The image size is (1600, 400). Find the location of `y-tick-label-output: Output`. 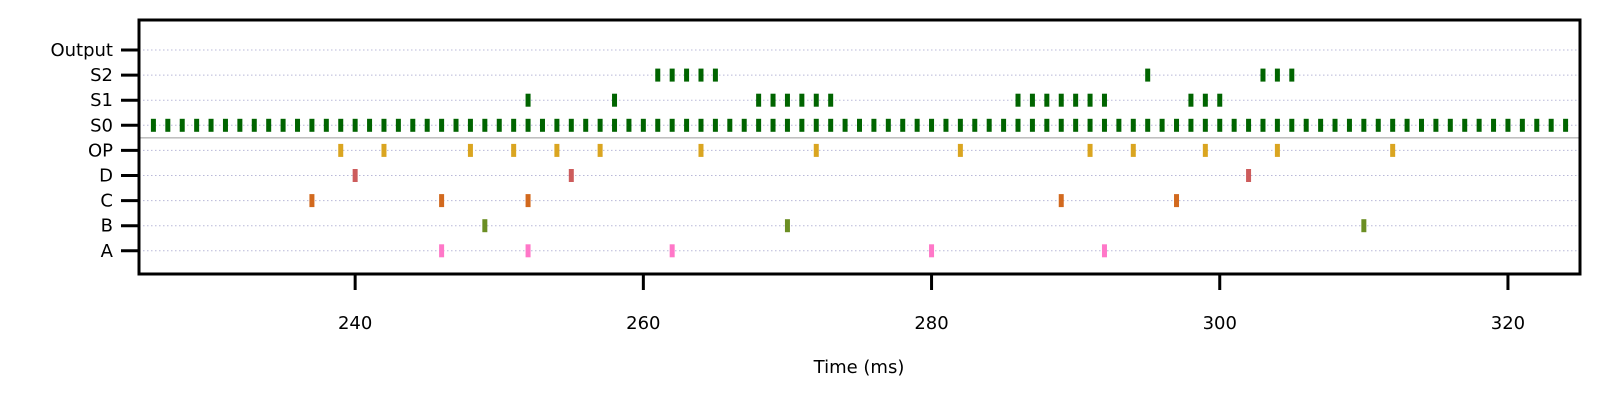

y-tick-label-output: Output is located at coordinates (81, 50).